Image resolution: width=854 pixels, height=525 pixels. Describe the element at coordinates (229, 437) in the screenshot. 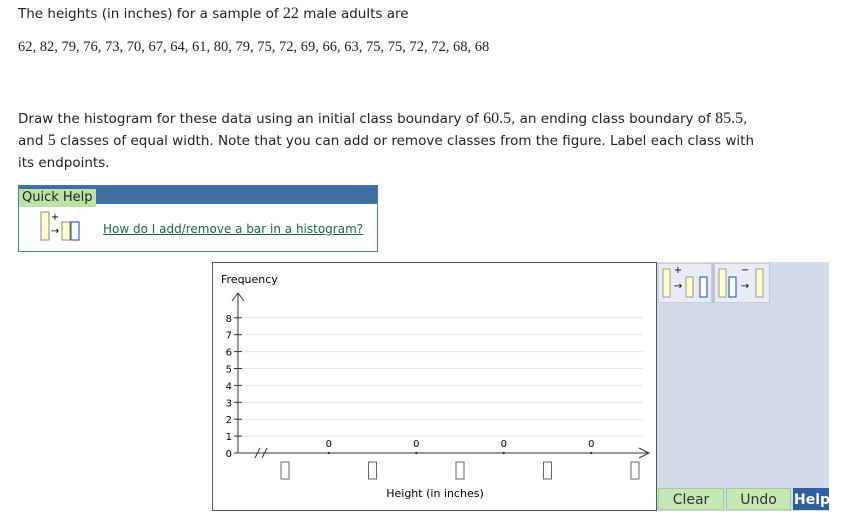

I see `y-tick-label: 1` at that location.